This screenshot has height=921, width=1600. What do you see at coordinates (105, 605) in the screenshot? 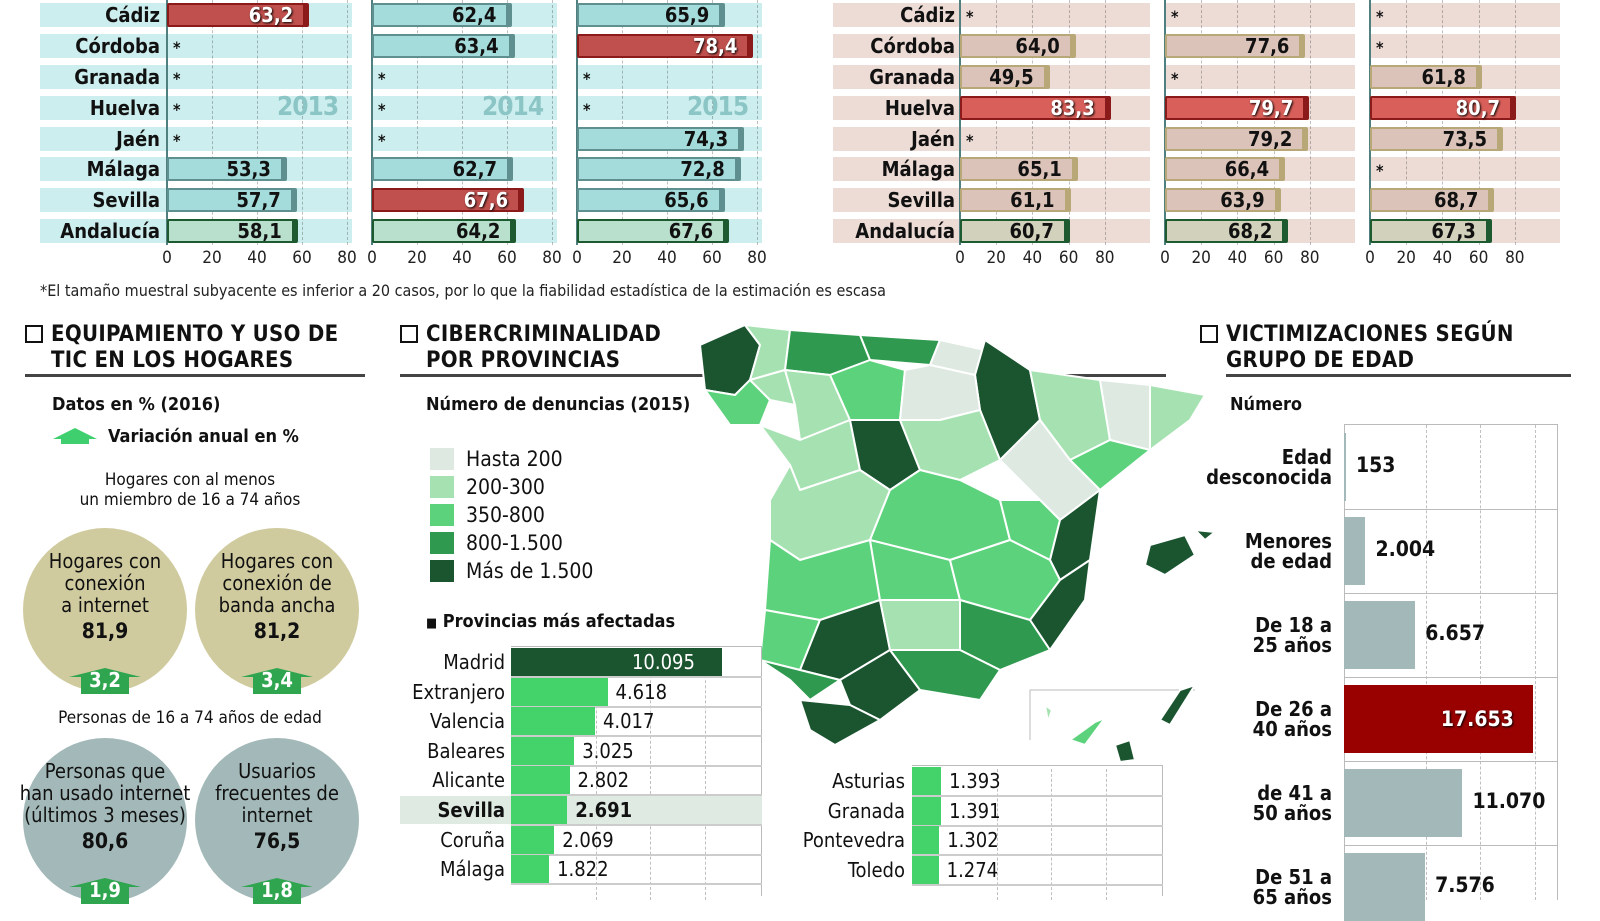
I see `circle-label-line: a internet` at bounding box center [105, 605].